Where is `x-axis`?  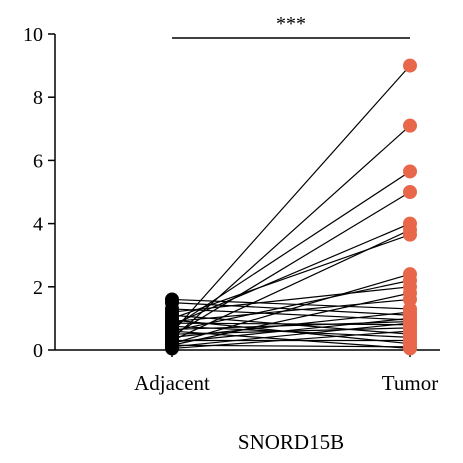 x-axis is located at coordinates (247, 353).